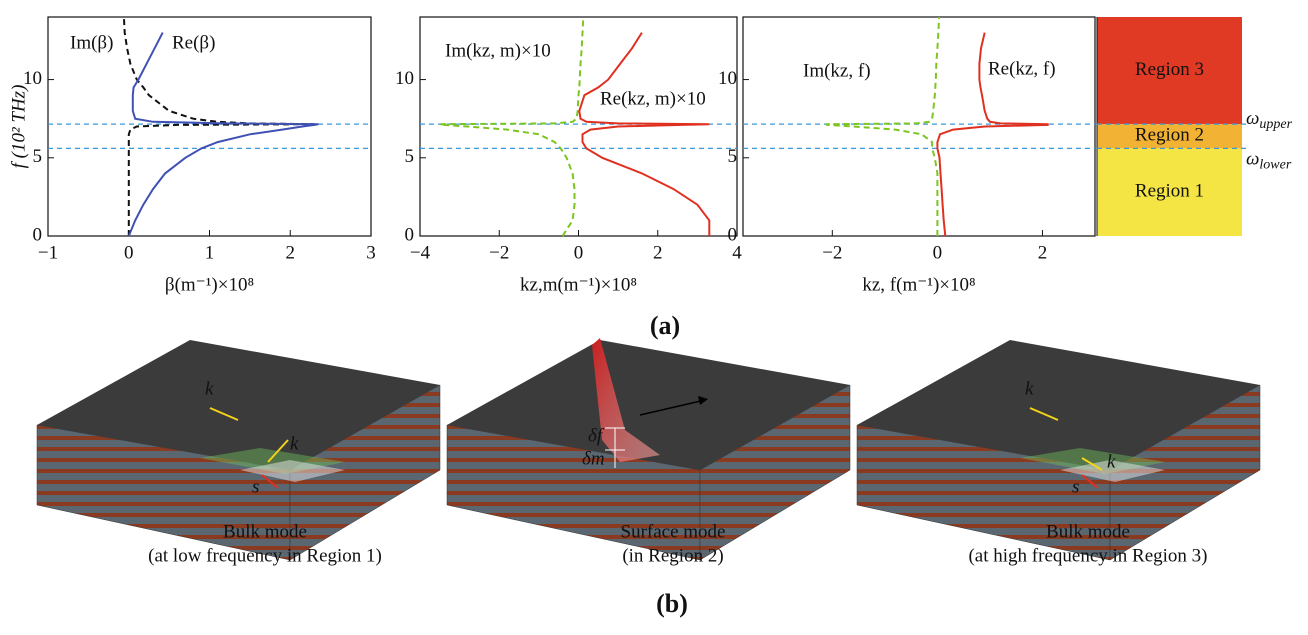 The height and width of the screenshot is (635, 1308). What do you see at coordinates (593, 458) in the screenshot?
I see `decay-label: δm` at bounding box center [593, 458].